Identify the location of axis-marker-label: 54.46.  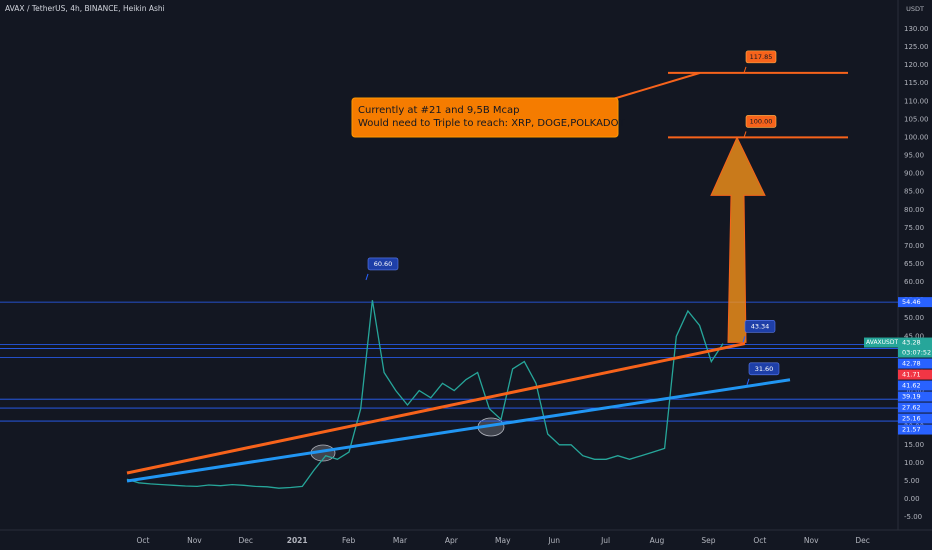
(911, 302).